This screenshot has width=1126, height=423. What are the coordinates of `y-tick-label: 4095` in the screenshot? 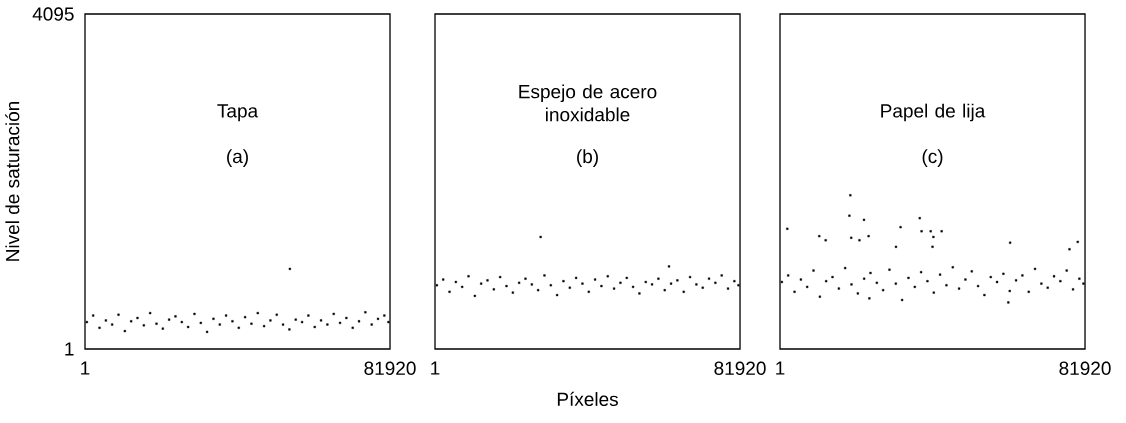 It's located at (53, 14).